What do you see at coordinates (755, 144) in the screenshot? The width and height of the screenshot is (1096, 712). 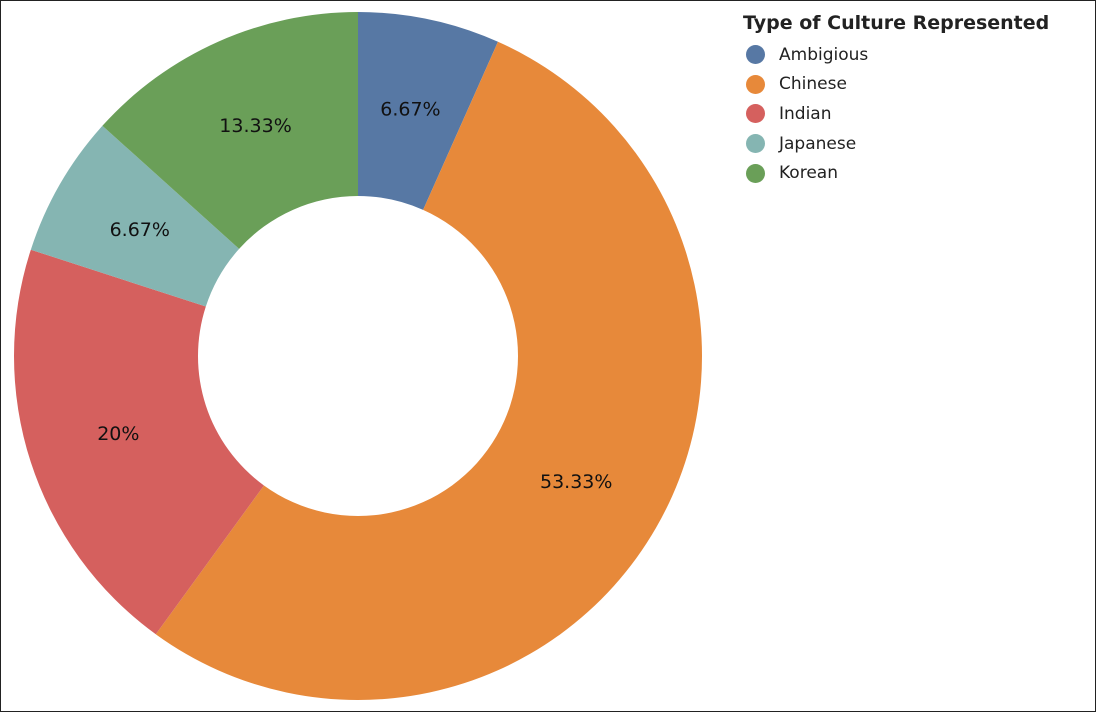 I see `legend-swatch-japanese` at bounding box center [755, 144].